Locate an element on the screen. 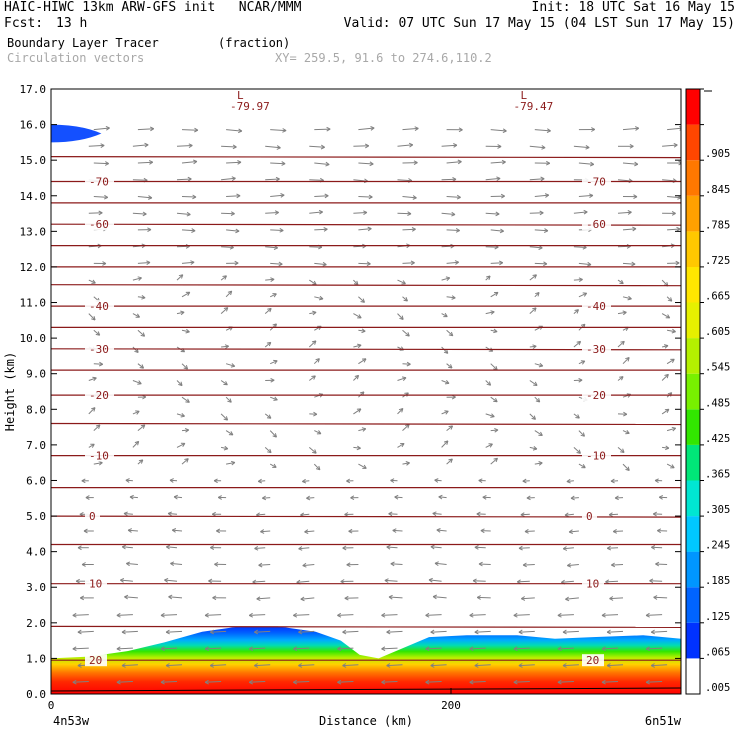 The image size is (740, 740). init-time: Init: 18 UTC Sat 16 May 15 is located at coordinates (633, 7).